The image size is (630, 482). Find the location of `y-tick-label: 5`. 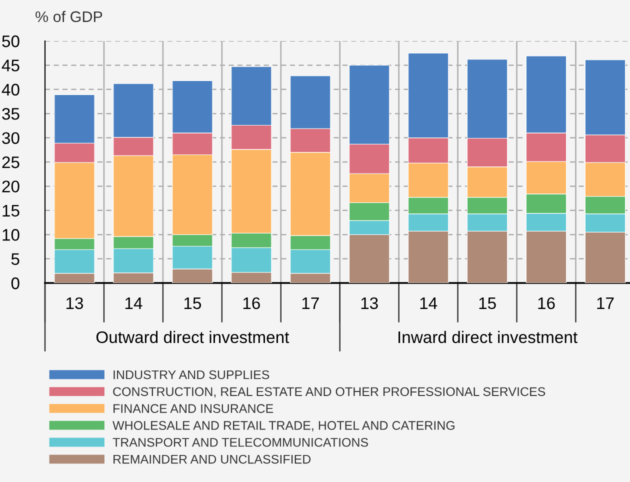

y-tick-label: 5 is located at coordinates (15, 259).